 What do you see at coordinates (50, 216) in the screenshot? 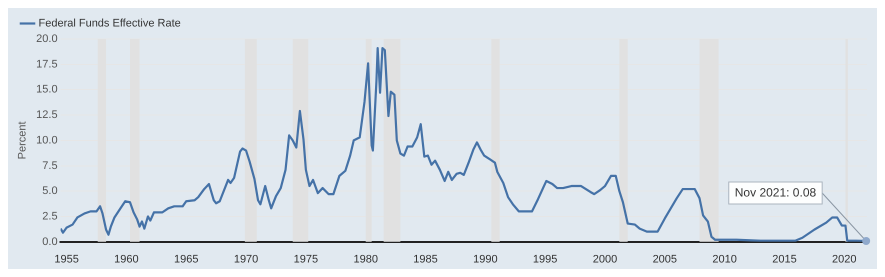
I see `y-tick-label: 2.5` at bounding box center [50, 216].